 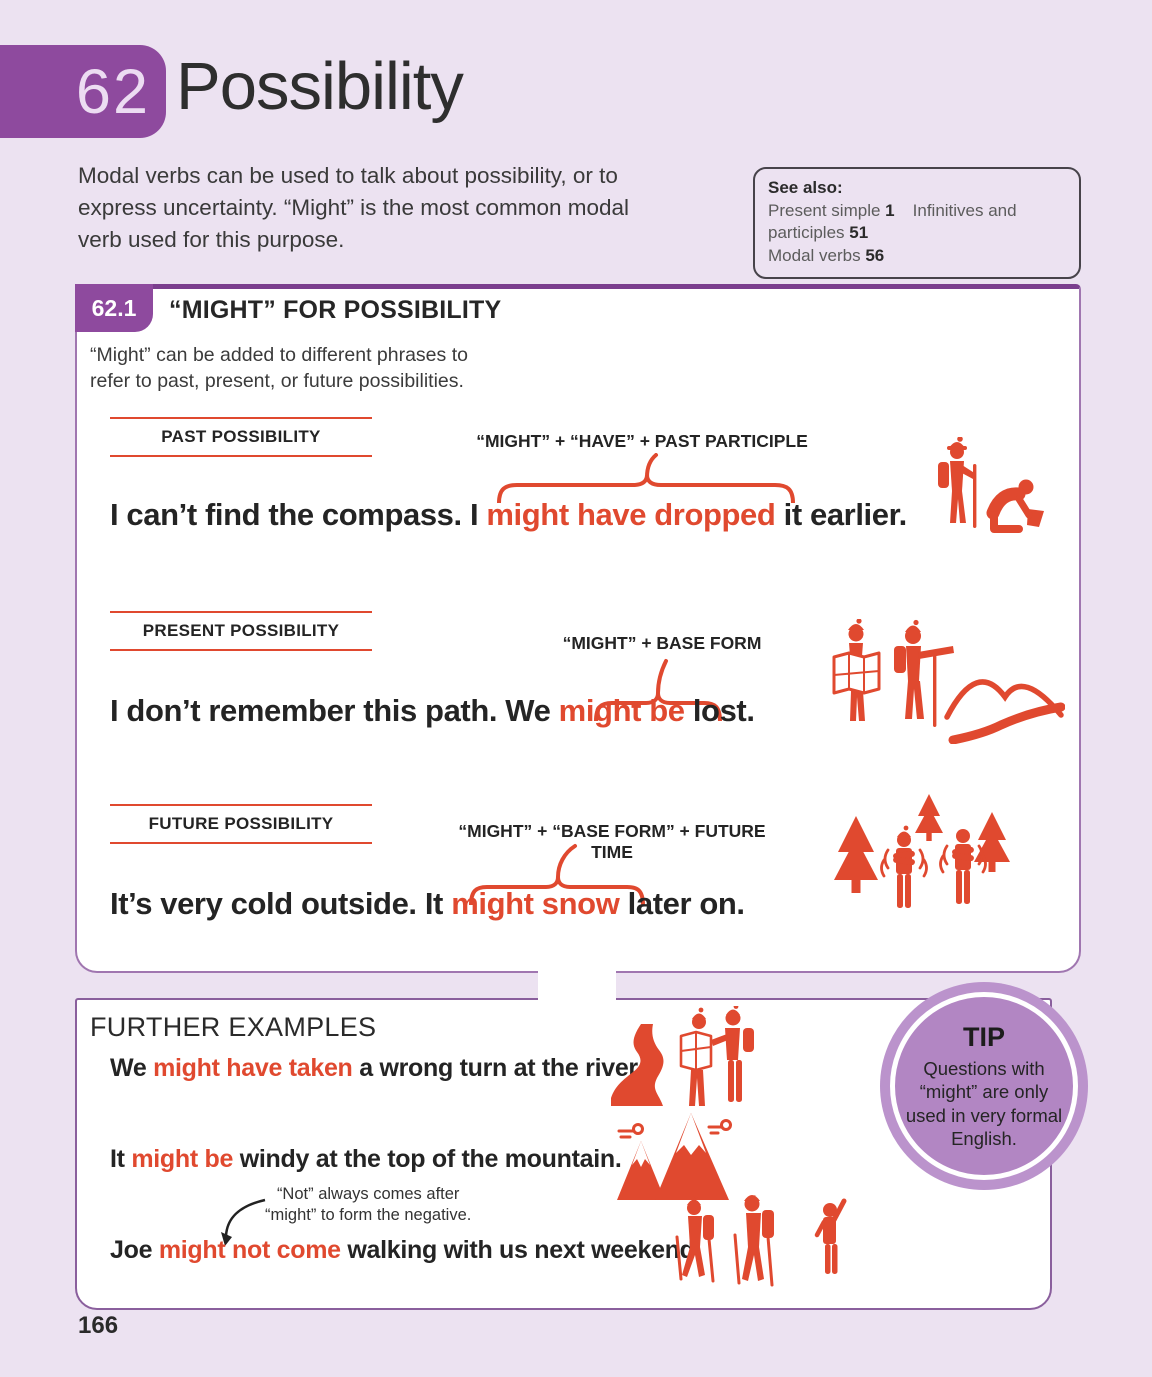 I want to click on see-also-ref: Present simple 1, so click(x=831, y=210).